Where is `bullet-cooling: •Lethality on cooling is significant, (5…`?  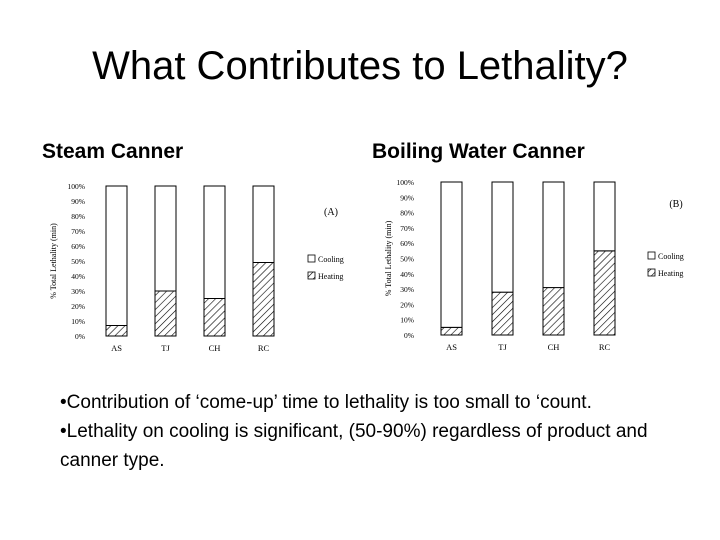
bullet-cooling: •Lethality on cooling is significant, (5… is located at coordinates (354, 446).